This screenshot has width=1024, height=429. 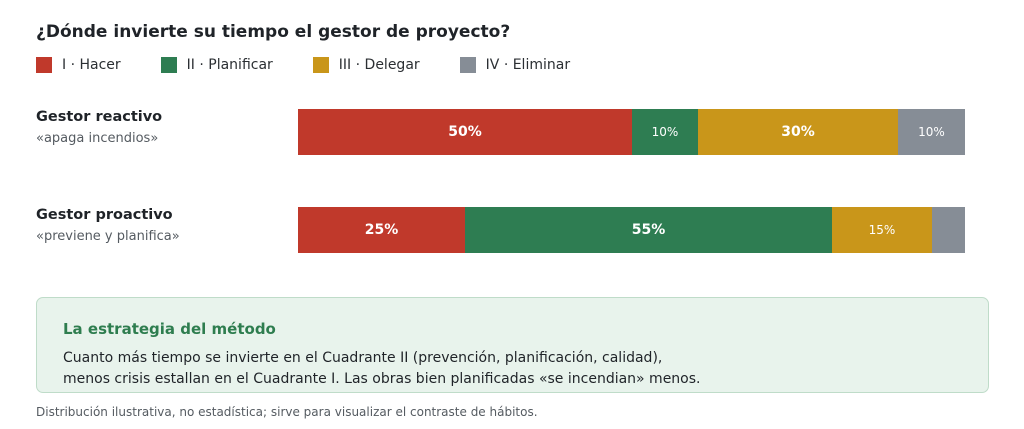 I want to click on legend-item-hacer: I · Hacer, so click(x=78, y=65).